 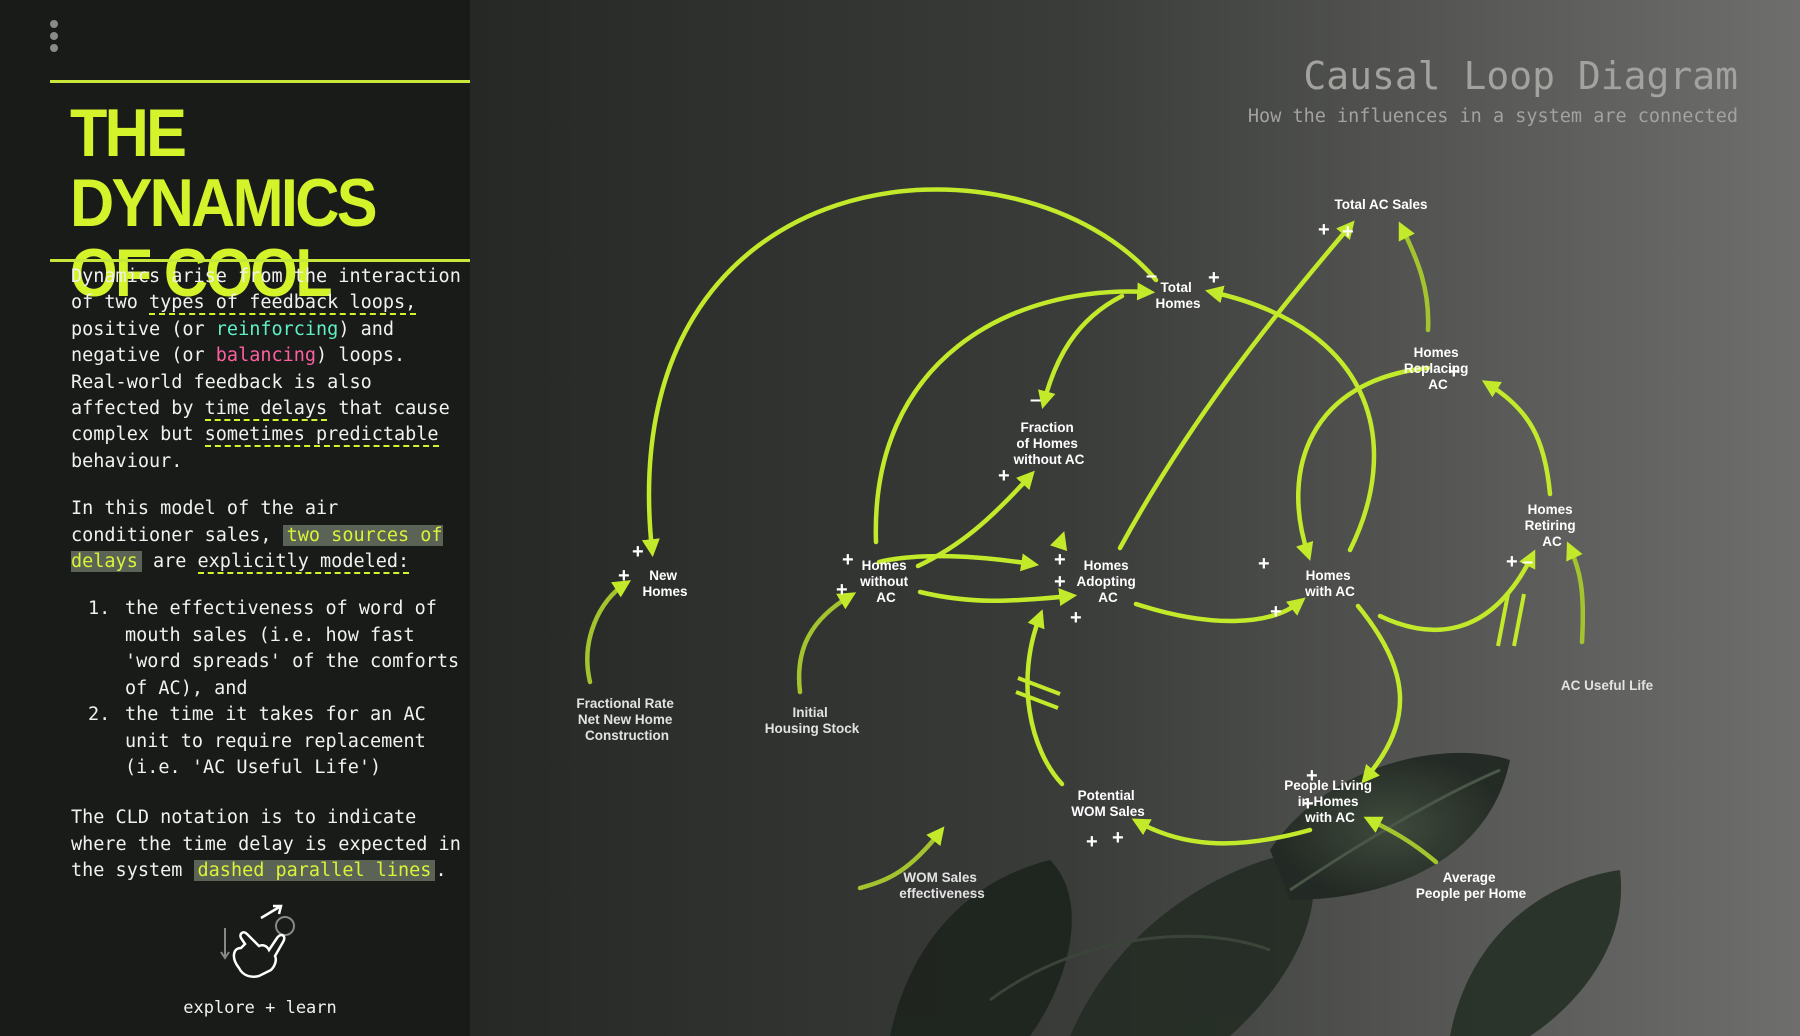 I want to click on node-total-homes: Total Homes, so click(x=1177, y=295).